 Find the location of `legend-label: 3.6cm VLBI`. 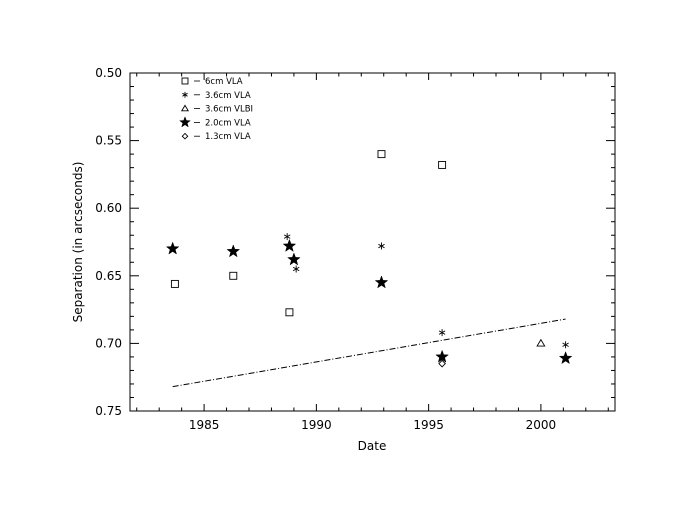

legend-label: 3.6cm VLBI is located at coordinates (229, 110).